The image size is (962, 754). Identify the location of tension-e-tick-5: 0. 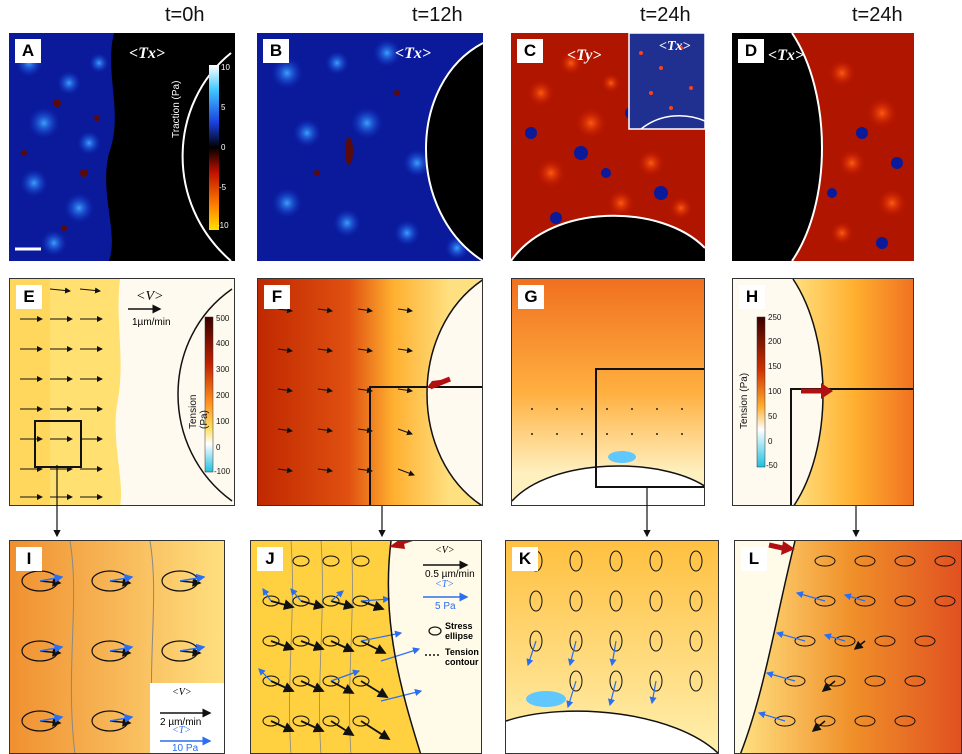
(218, 447).